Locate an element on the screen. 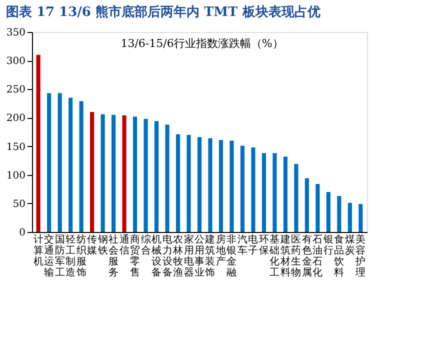  x-tick-label: 房地产 is located at coordinates (220, 251).